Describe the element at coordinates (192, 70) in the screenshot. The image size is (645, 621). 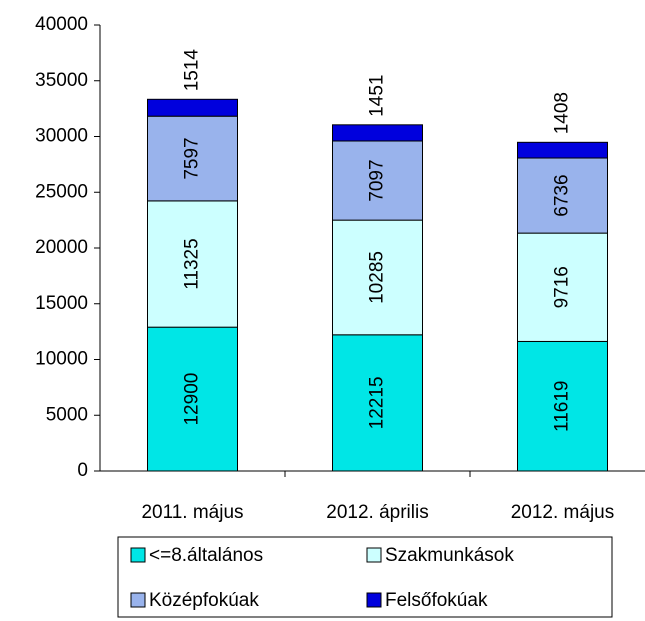
I see `value-label: 1514` at that location.